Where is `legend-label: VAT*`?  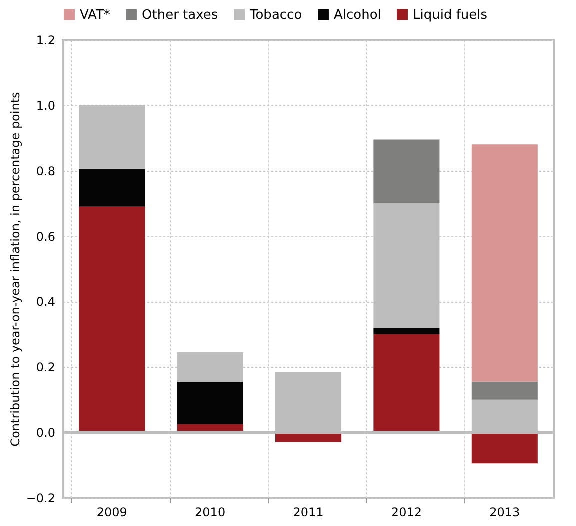
legend-label: VAT* is located at coordinates (95, 15).